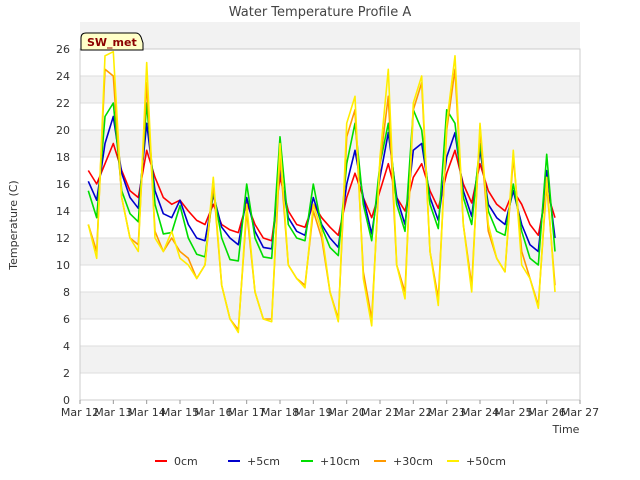  Describe the element at coordinates (63, 76) in the screenshot. I see `y-tick-label: 24` at that location.